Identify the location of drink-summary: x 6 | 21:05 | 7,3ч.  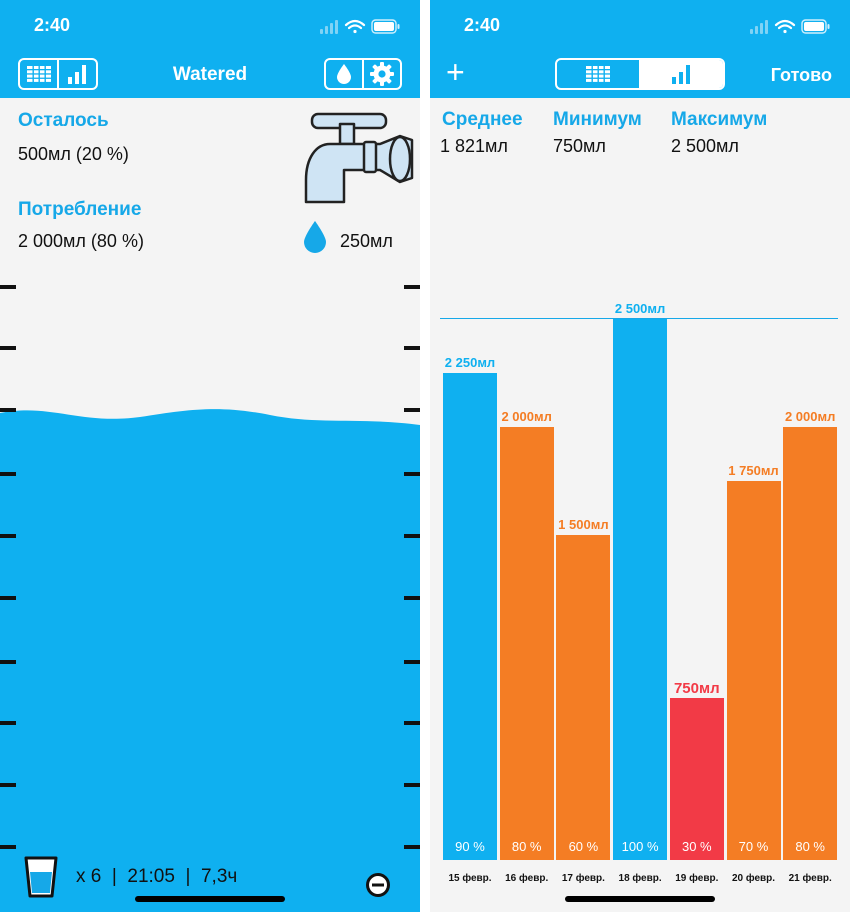
(157, 876).